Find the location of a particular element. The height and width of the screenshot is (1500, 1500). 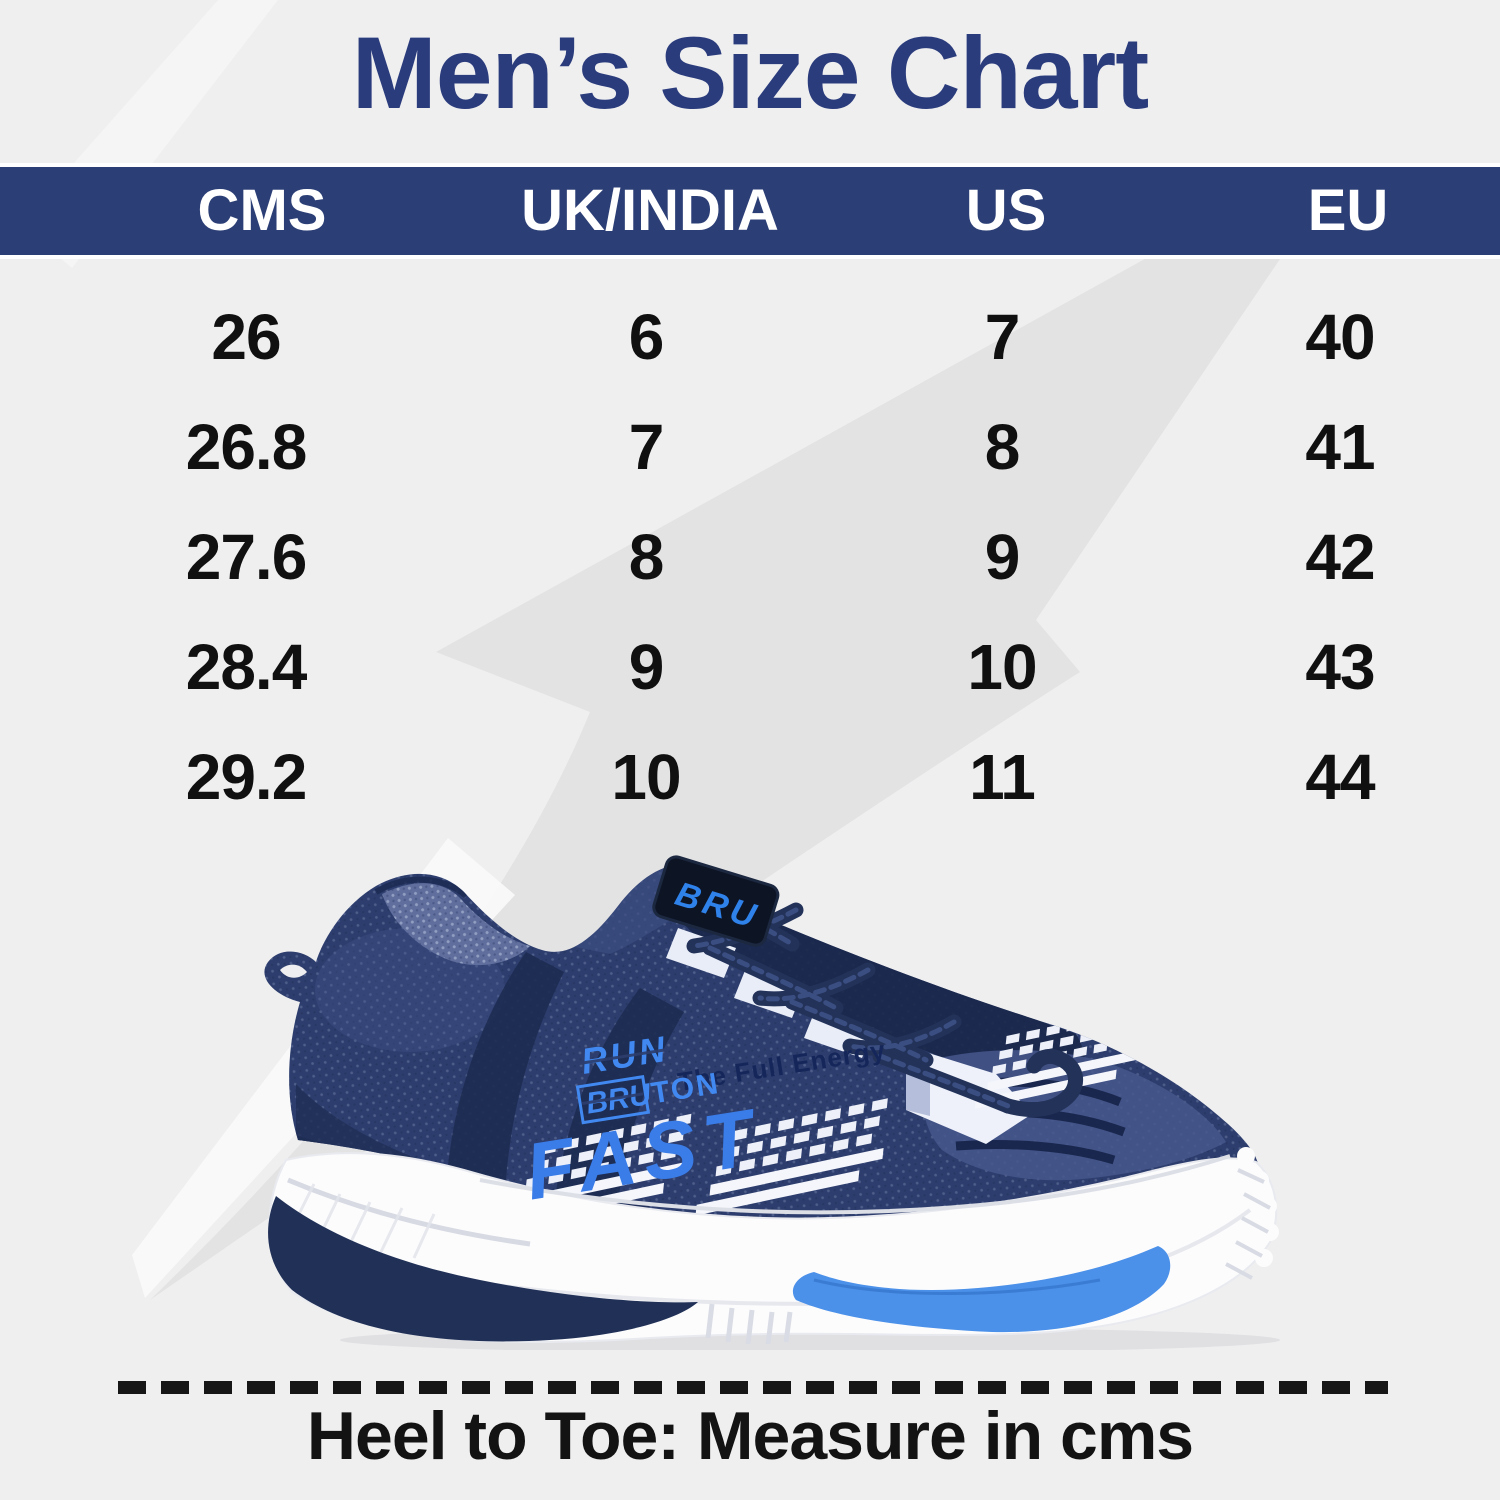

measurement-note: Heel to Toe: Measure in cms is located at coordinates (750, 1436).